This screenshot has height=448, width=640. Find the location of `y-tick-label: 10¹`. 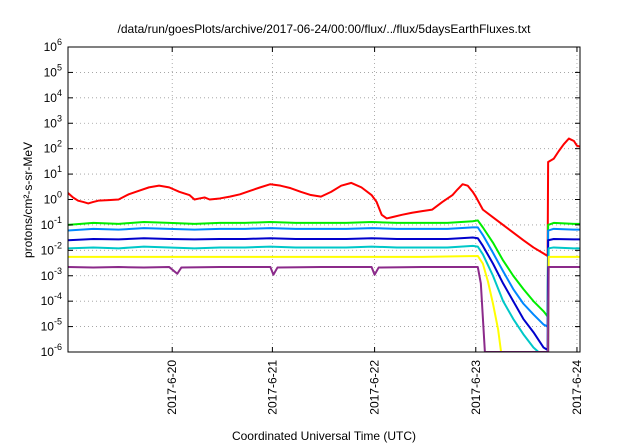

y-tick-label: 10¹ is located at coordinates (53, 172).